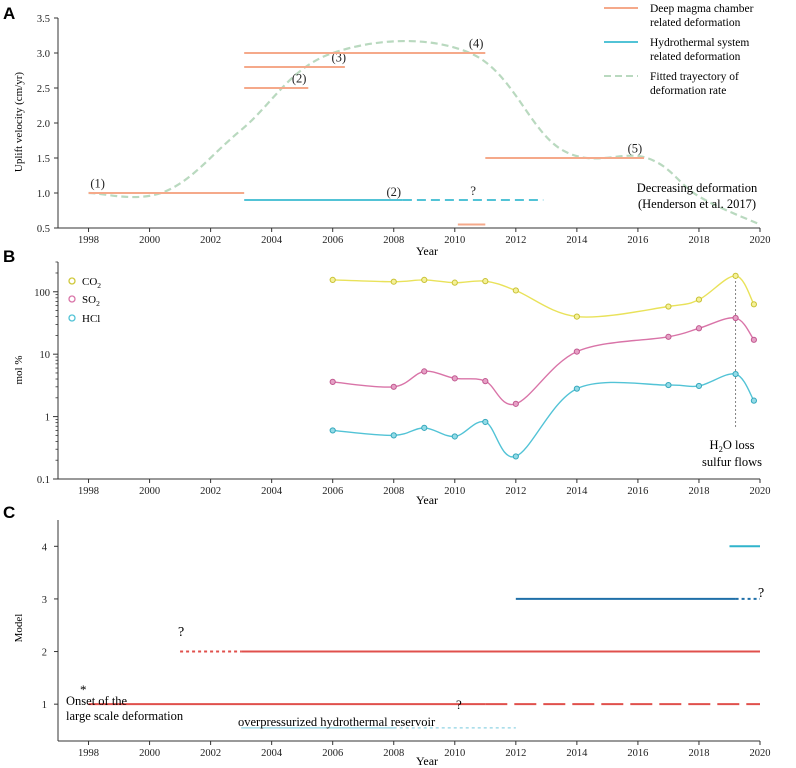  What do you see at coordinates (88, 240) in the screenshot?
I see `a-xtick-label: 1998` at bounding box center [88, 240].